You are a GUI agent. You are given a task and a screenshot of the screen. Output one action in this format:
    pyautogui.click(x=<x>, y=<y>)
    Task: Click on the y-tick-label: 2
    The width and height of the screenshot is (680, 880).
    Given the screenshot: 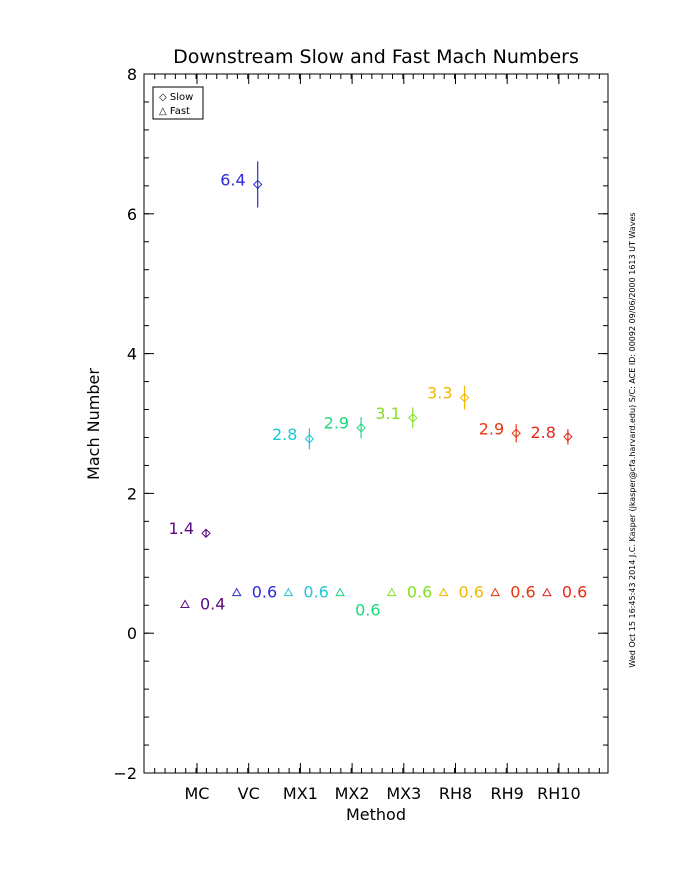 What is the action you would take?
    pyautogui.click(x=132, y=493)
    